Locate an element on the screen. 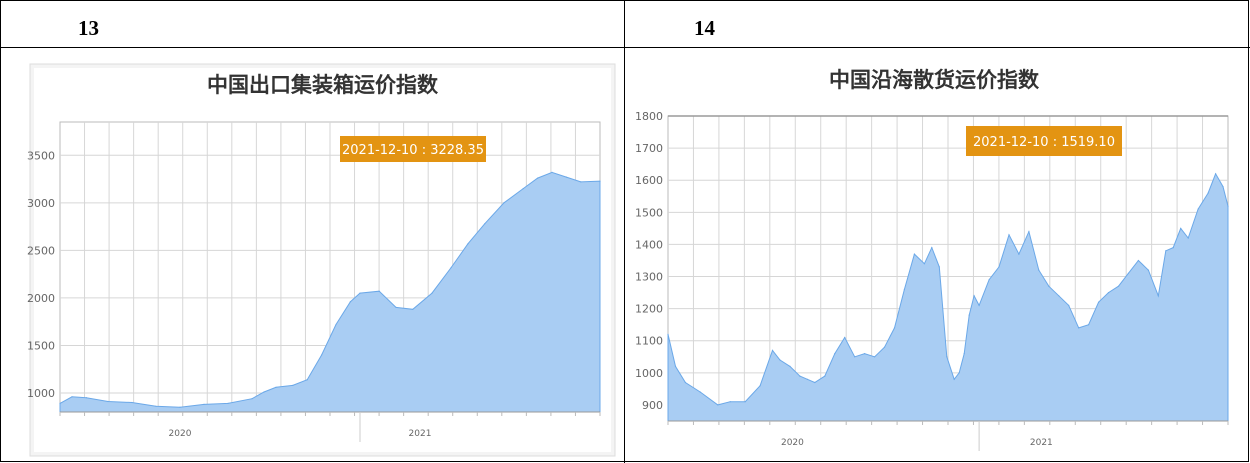 Image resolution: width=1250 pixels, height=463 pixels. y-tick-label: 1700 is located at coordinates (649, 148).